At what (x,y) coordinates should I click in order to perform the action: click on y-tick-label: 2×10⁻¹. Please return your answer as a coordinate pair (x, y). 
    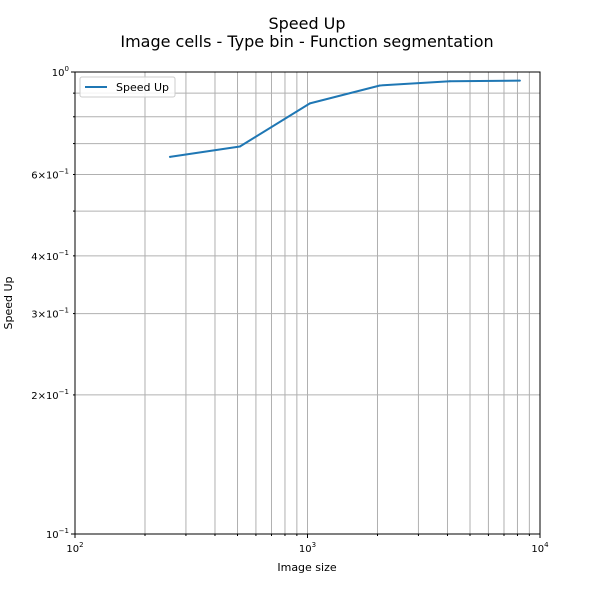
    Looking at the image, I should click on (50, 395).